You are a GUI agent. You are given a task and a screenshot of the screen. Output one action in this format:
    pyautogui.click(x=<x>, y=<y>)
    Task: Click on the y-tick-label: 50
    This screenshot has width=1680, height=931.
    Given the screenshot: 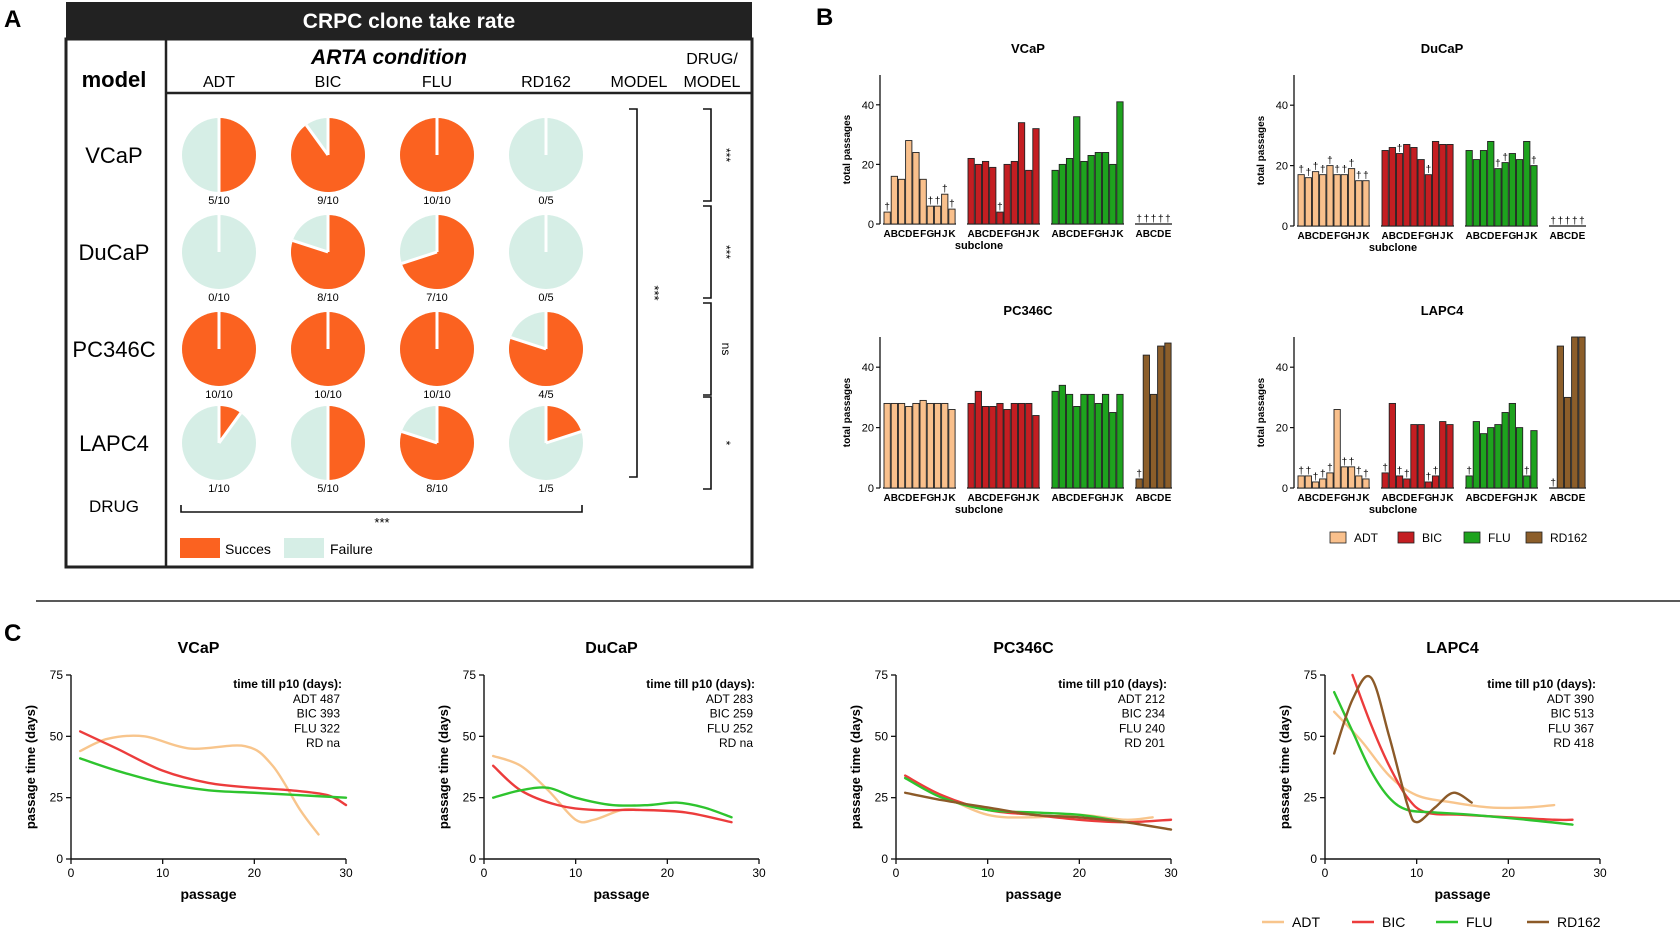 What is the action you would take?
    pyautogui.click(x=57, y=736)
    